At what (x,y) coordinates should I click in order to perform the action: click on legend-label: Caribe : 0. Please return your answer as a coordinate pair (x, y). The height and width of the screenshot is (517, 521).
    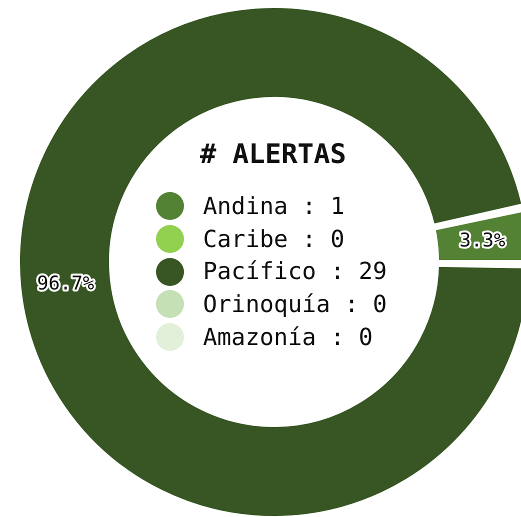
    Looking at the image, I should click on (273, 239).